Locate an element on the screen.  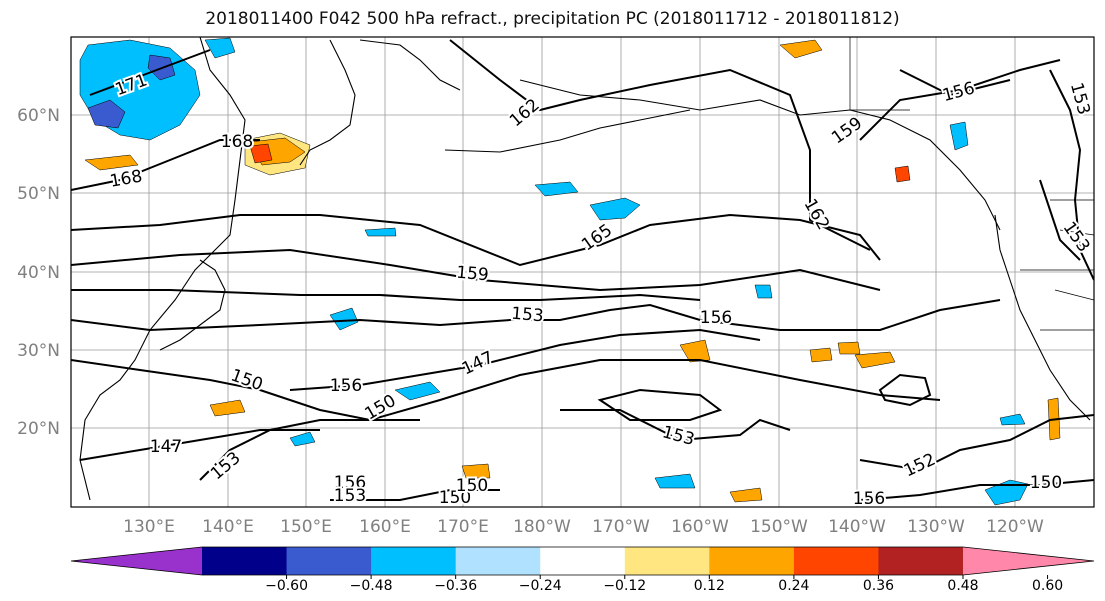
contour-150a is located at coordinates (506, 390).